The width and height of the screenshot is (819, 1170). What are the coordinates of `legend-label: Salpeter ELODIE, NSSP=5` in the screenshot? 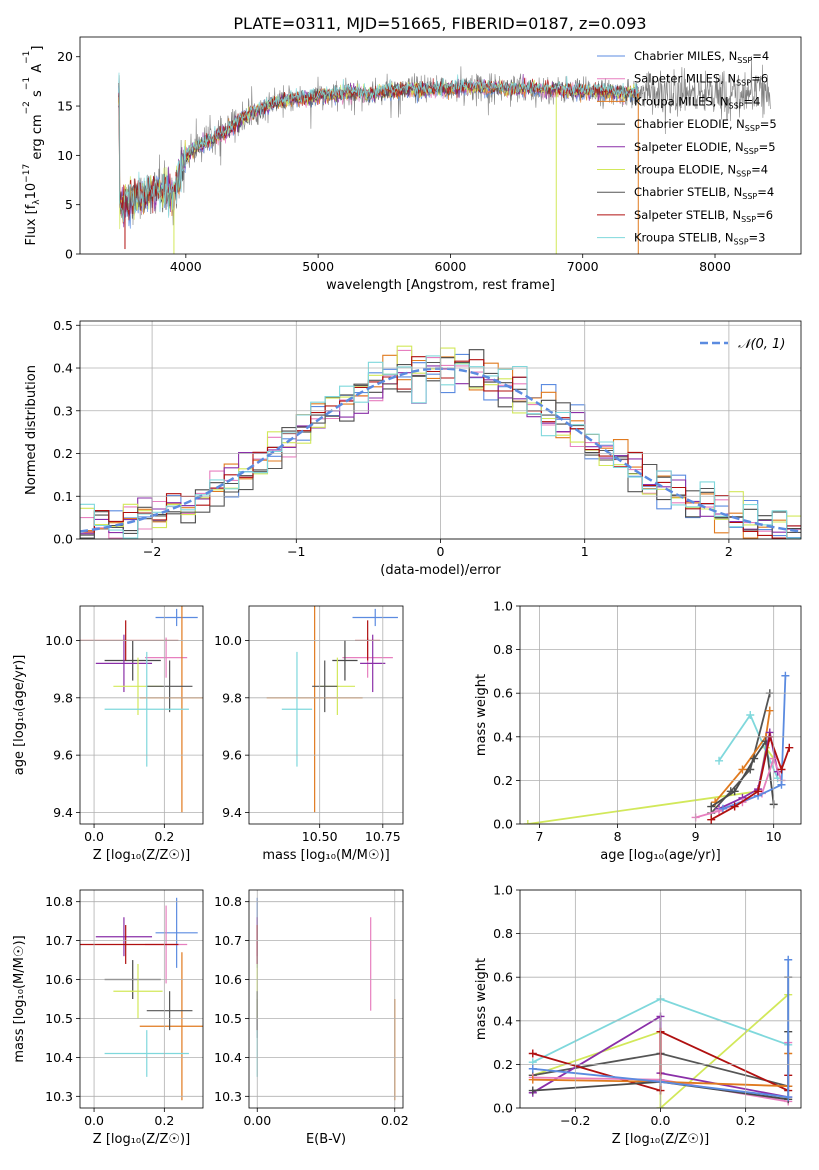 It's located at (705, 148).